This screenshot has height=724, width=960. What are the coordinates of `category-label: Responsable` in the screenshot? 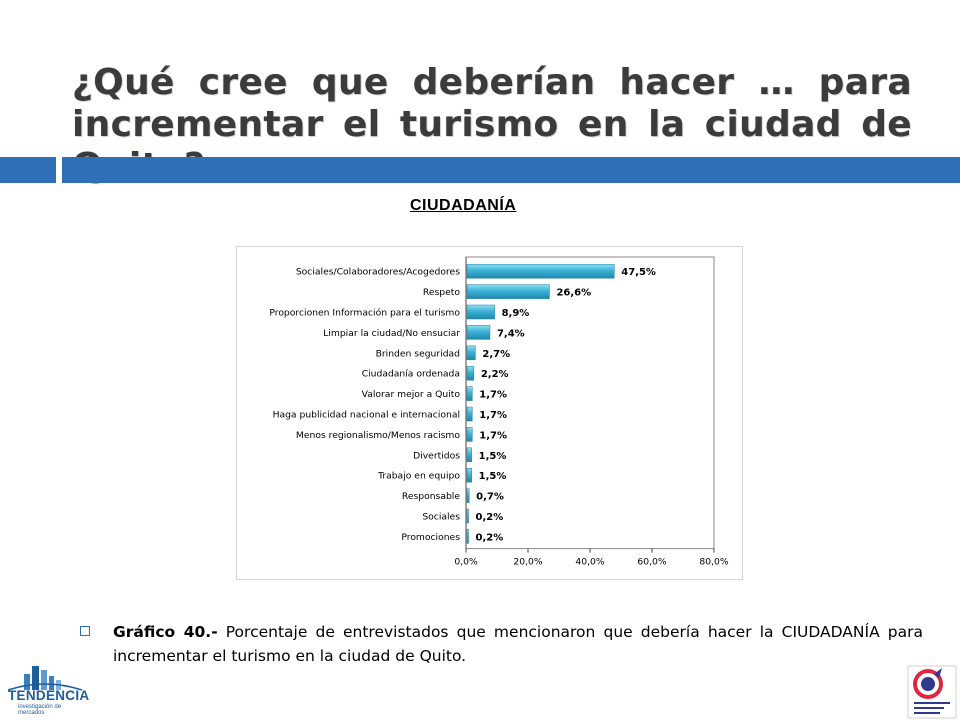 It's located at (431, 496).